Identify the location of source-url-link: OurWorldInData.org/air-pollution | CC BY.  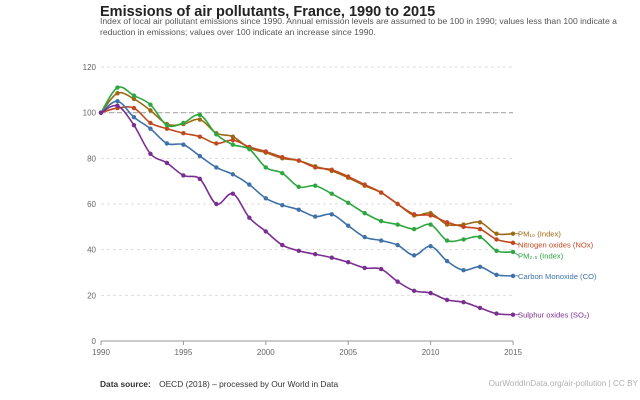
(563, 383).